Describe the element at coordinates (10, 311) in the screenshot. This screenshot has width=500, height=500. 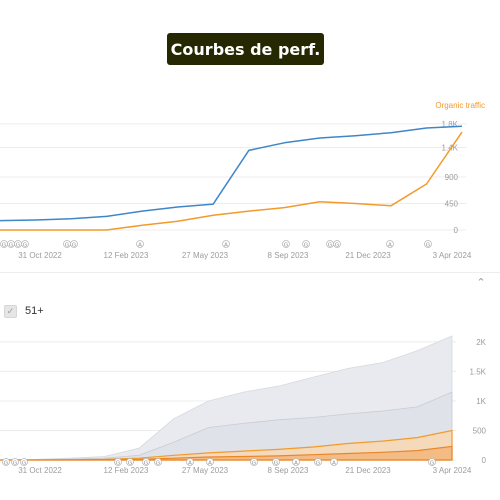
I see `legend-checkbox-icon: ✓` at that location.